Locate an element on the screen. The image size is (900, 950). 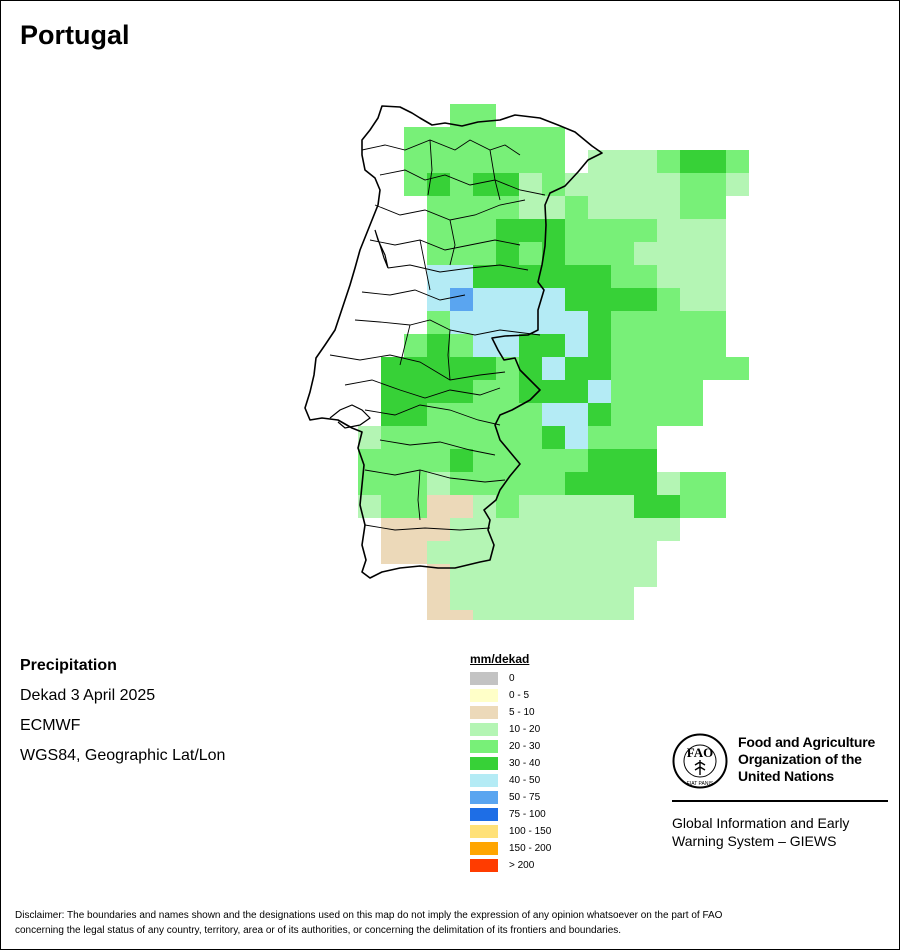
page-title: Portugal is located at coordinates (75, 35).